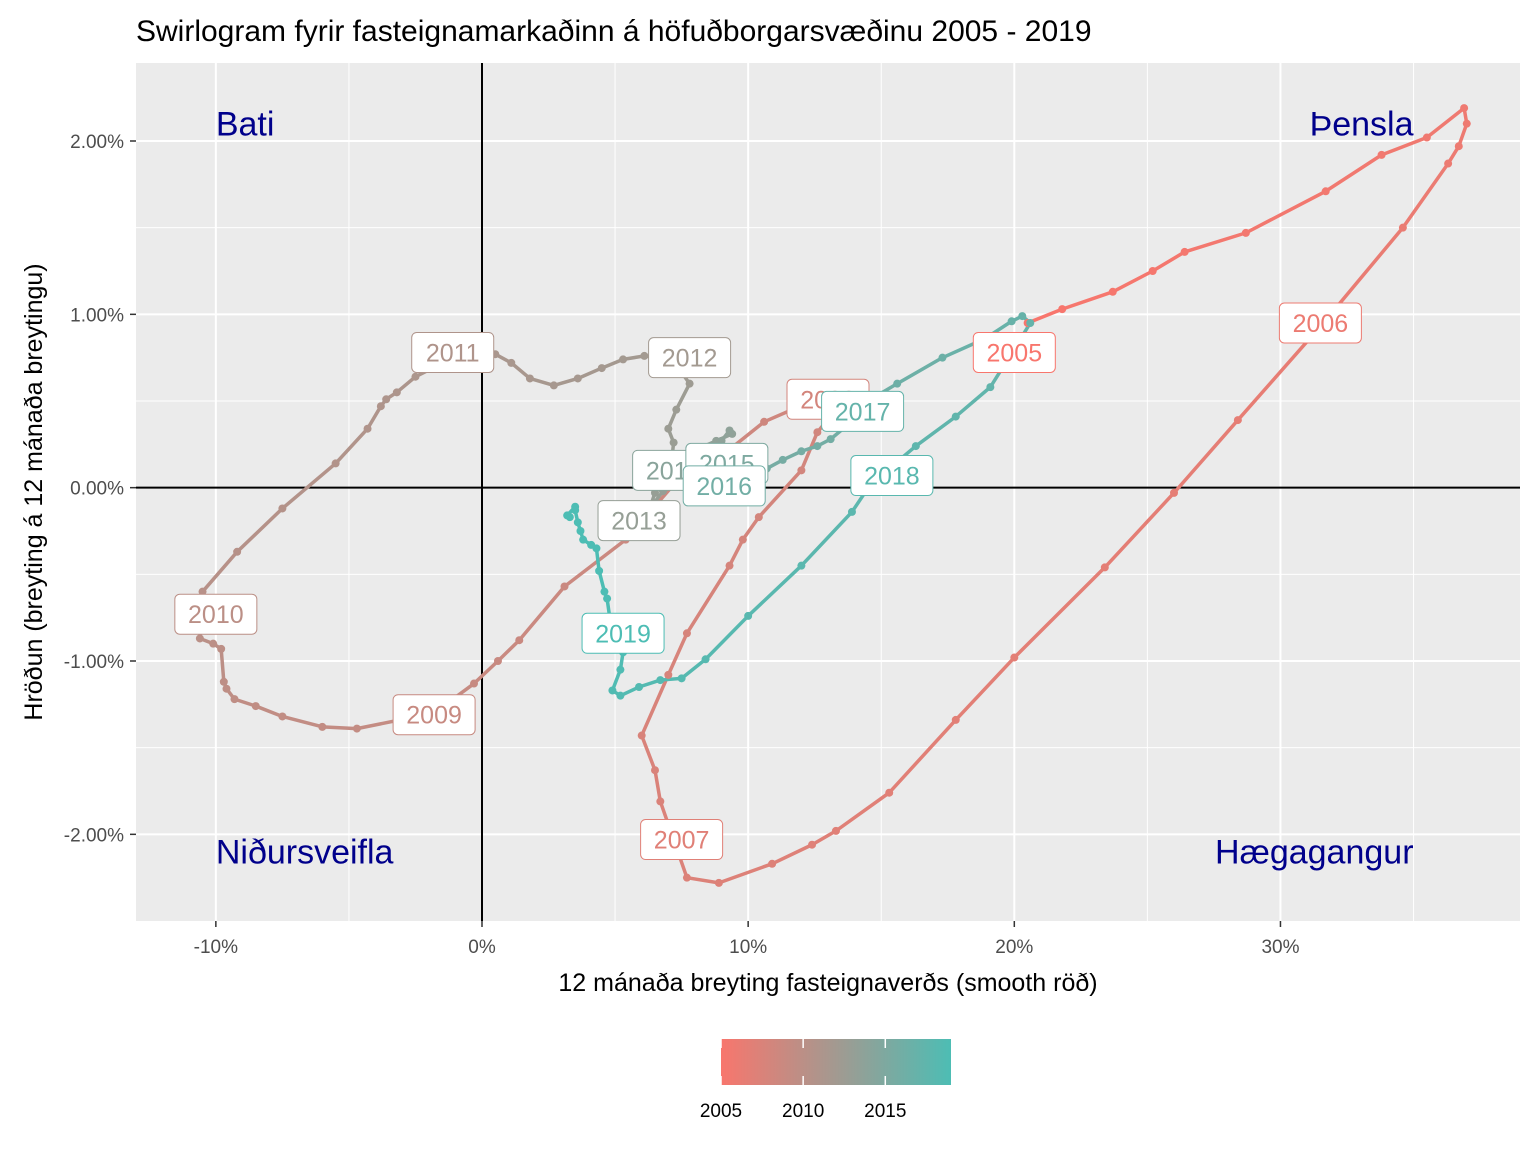 The height and width of the screenshot is (1152, 1536). Describe the element at coordinates (1014, 947) in the screenshot. I see `x-tick-label: 20%` at that location.